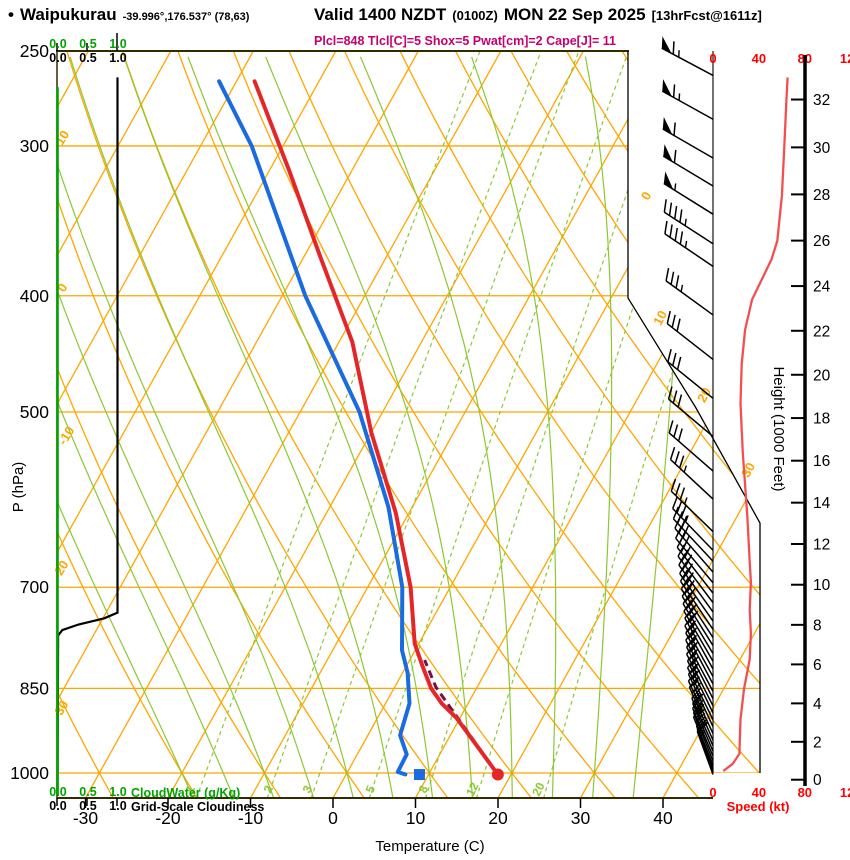 The height and width of the screenshot is (860, 850). What do you see at coordinates (308, 789) in the screenshot?
I see `mixing-ratio-label: 3` at bounding box center [308, 789].